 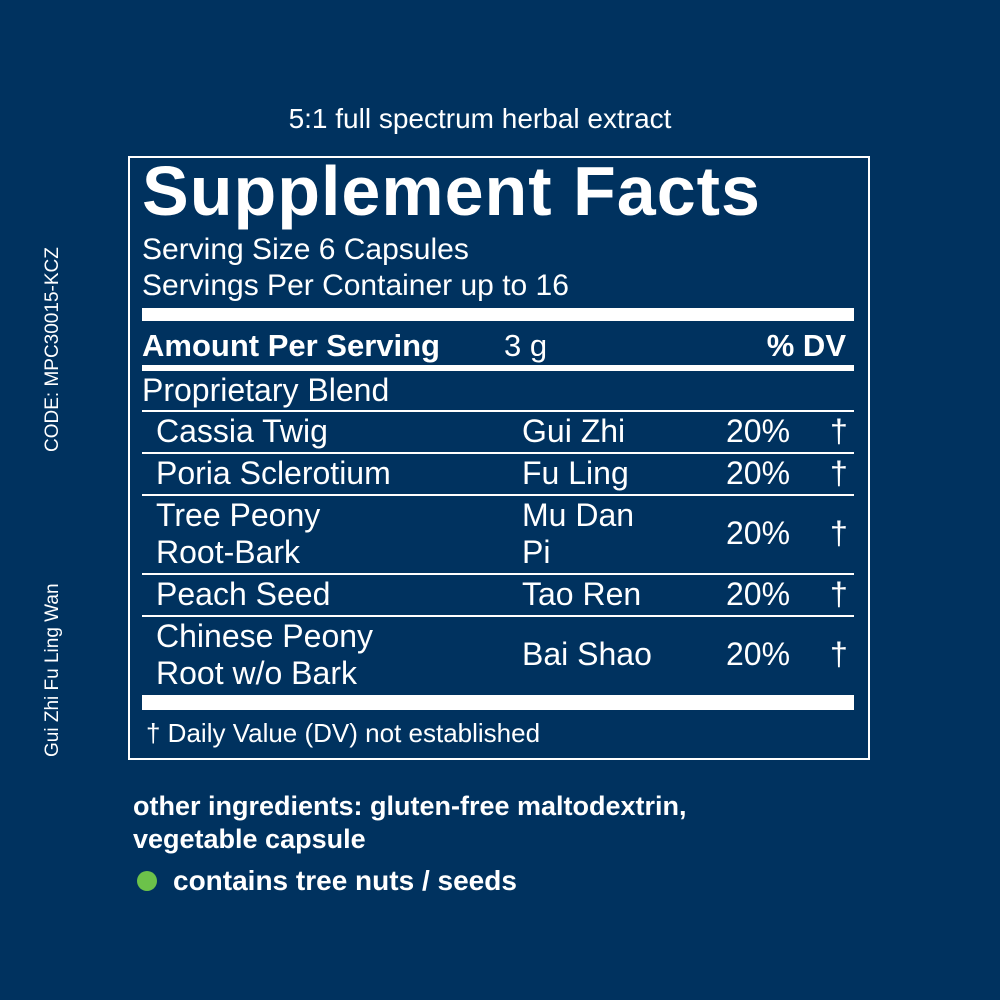 I want to click on ingredient-pinyin: Tao Ren, so click(x=582, y=594).